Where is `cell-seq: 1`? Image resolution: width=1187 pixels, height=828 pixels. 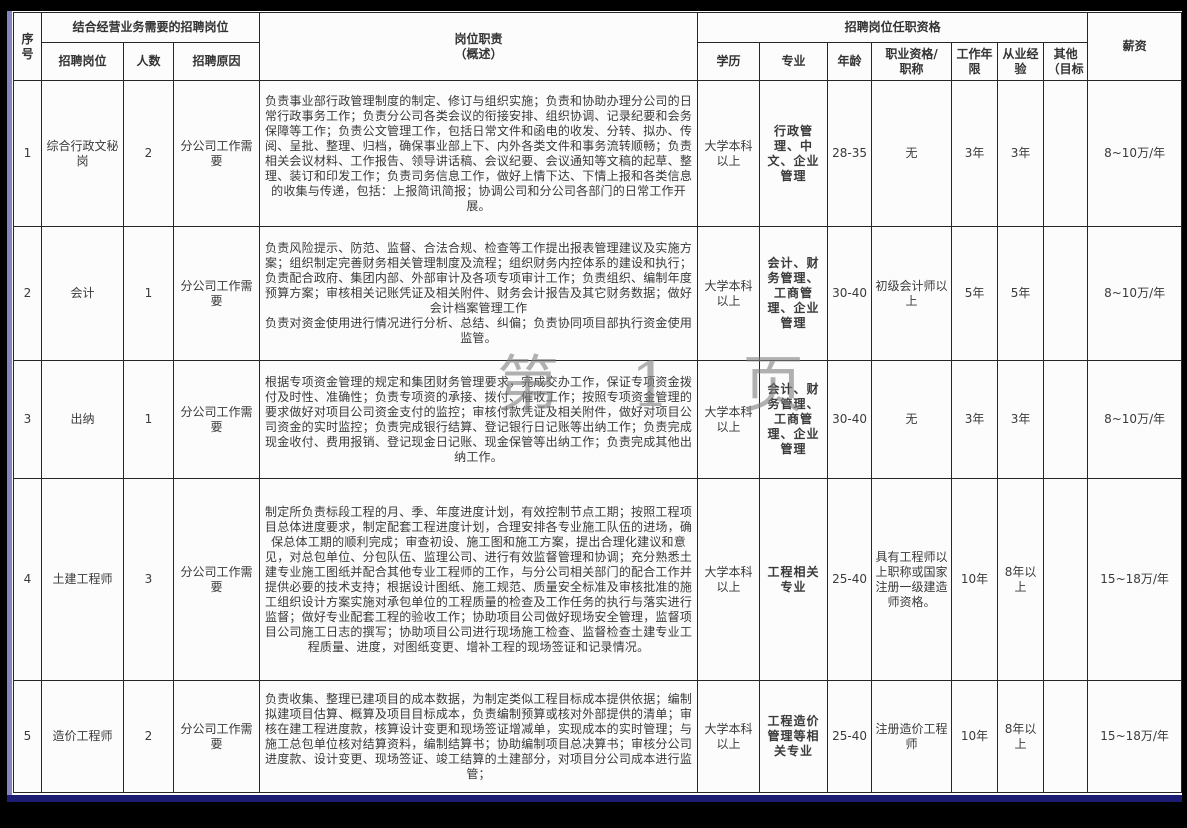
cell-seq: 1 is located at coordinates (27, 153).